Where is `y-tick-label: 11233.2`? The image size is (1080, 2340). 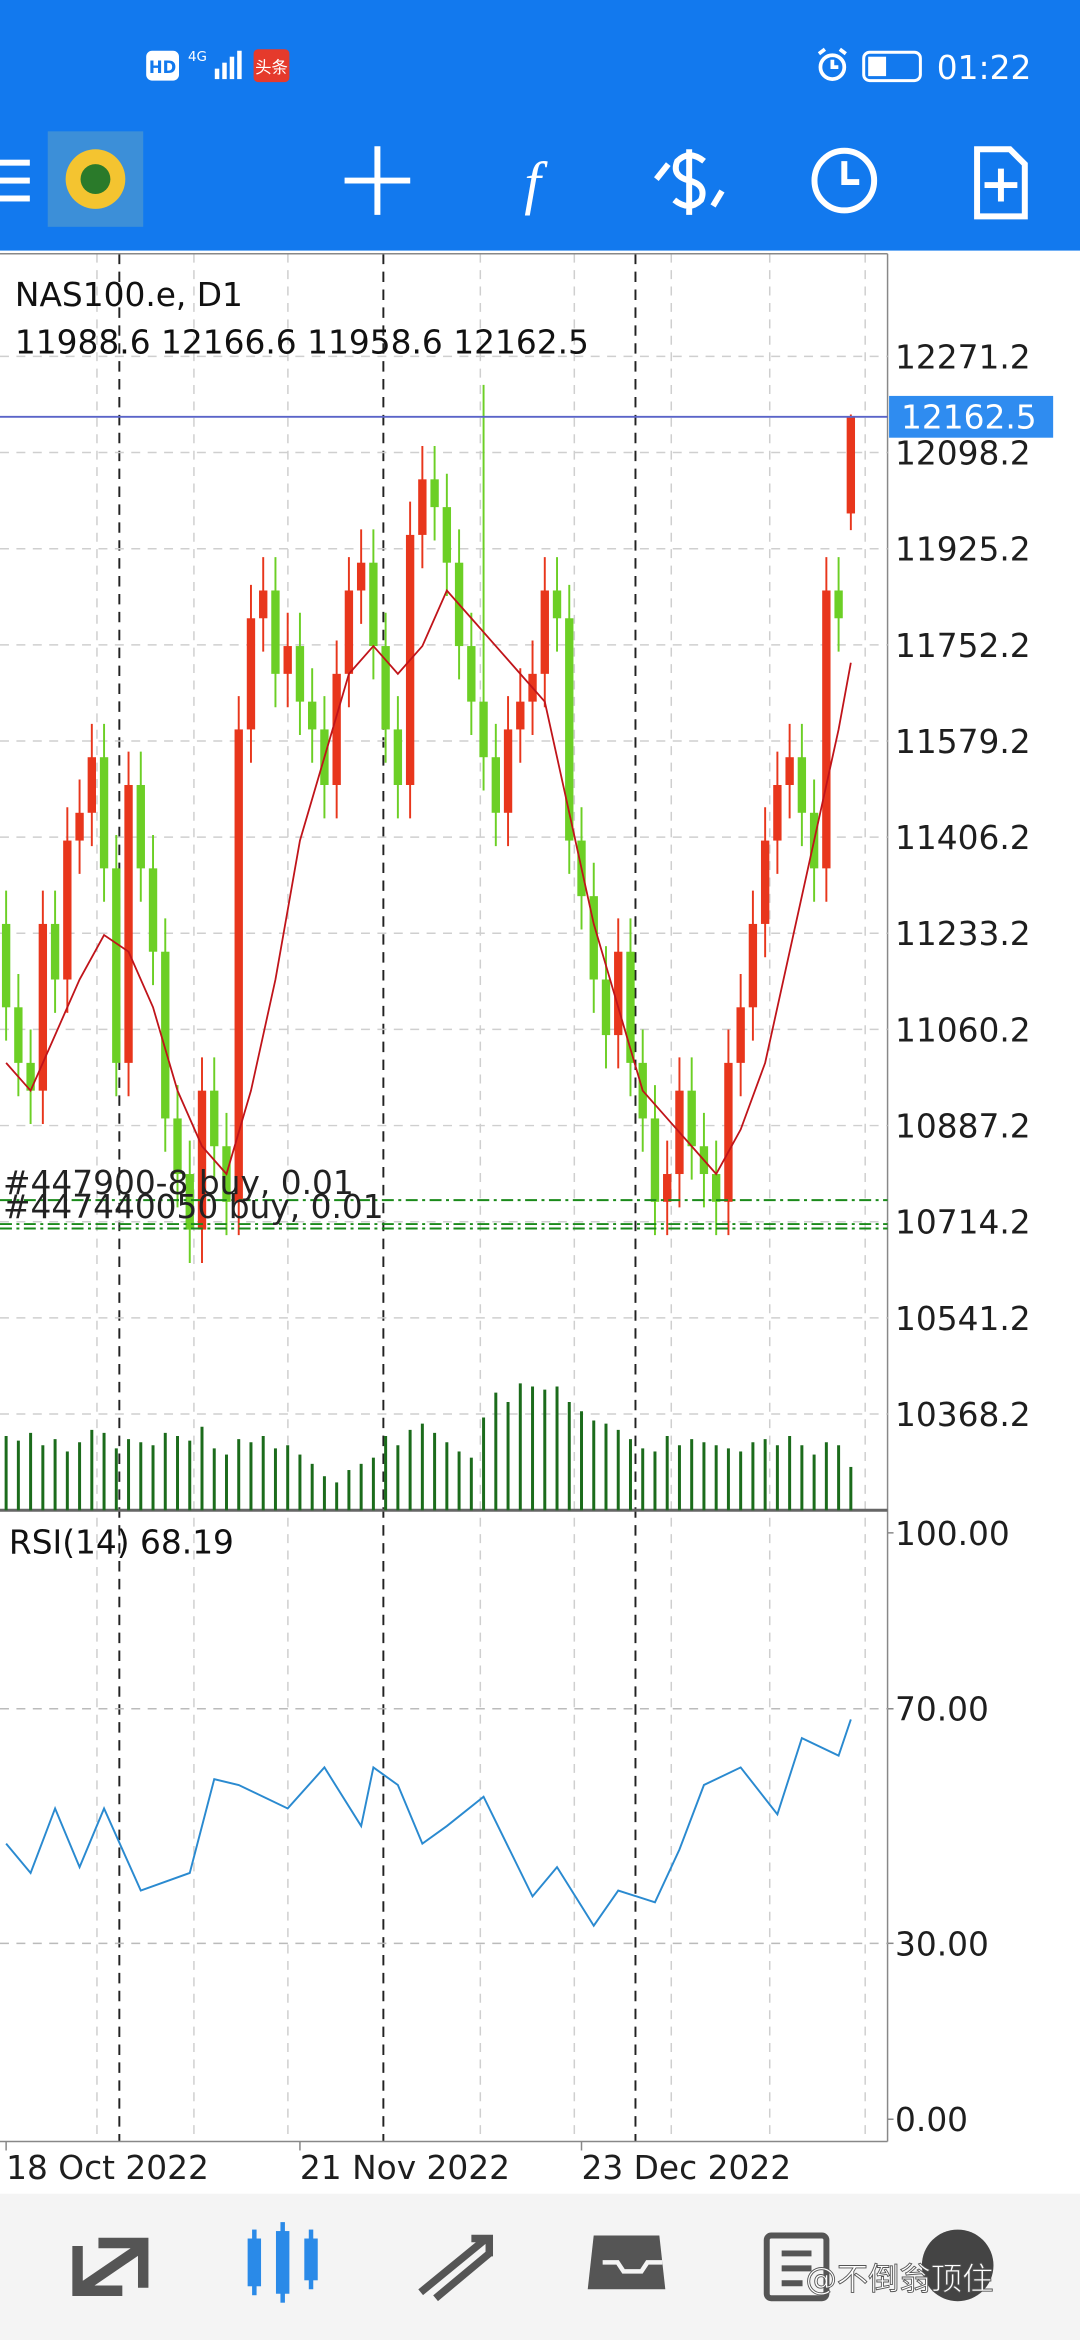
y-tick-label: 11233.2 is located at coordinates (963, 934).